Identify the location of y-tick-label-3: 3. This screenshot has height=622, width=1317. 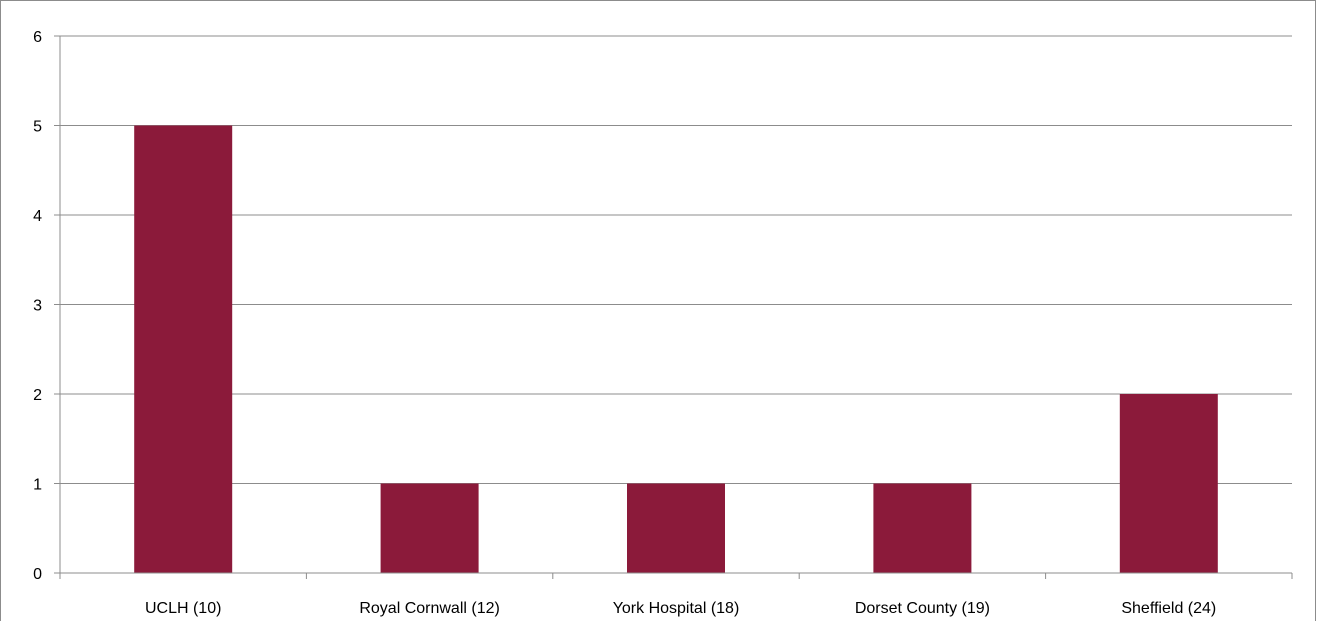
(37, 306).